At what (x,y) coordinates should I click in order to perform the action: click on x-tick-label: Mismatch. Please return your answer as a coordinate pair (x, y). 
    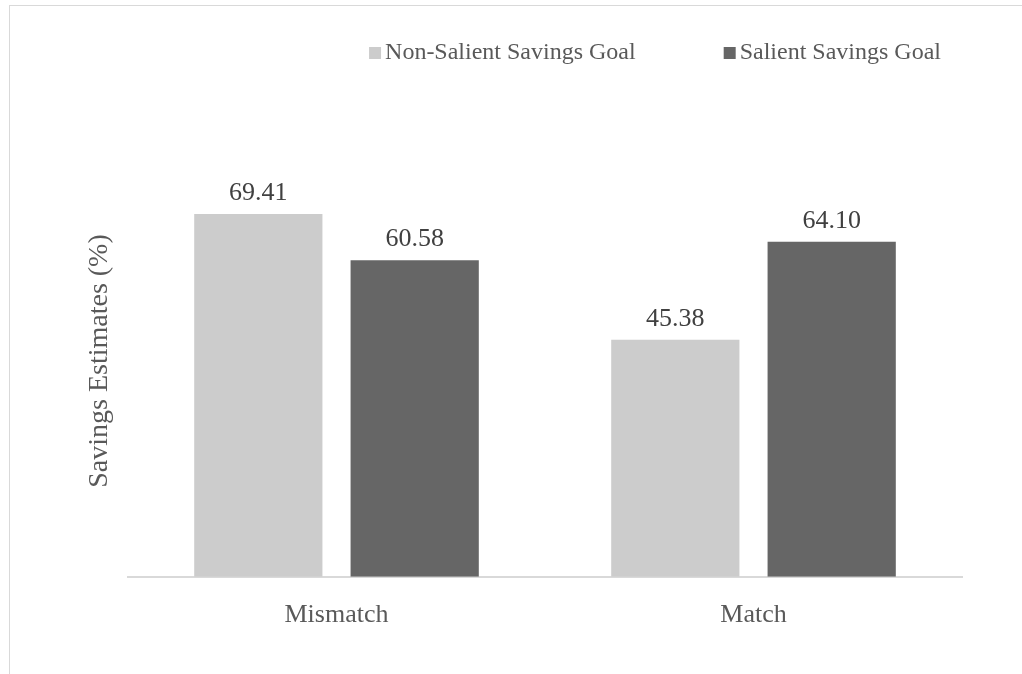
    Looking at the image, I should click on (336, 614).